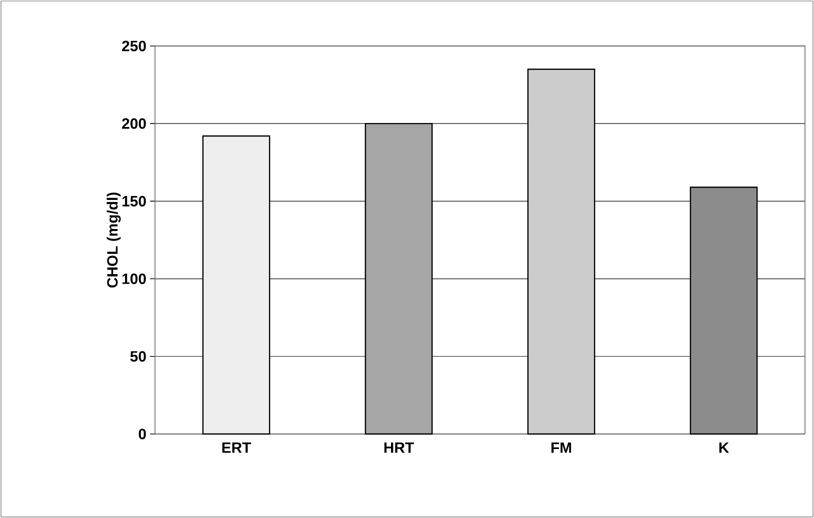 The height and width of the screenshot is (518, 814). What do you see at coordinates (134, 46) in the screenshot?
I see `y-tick-label: 250` at bounding box center [134, 46].